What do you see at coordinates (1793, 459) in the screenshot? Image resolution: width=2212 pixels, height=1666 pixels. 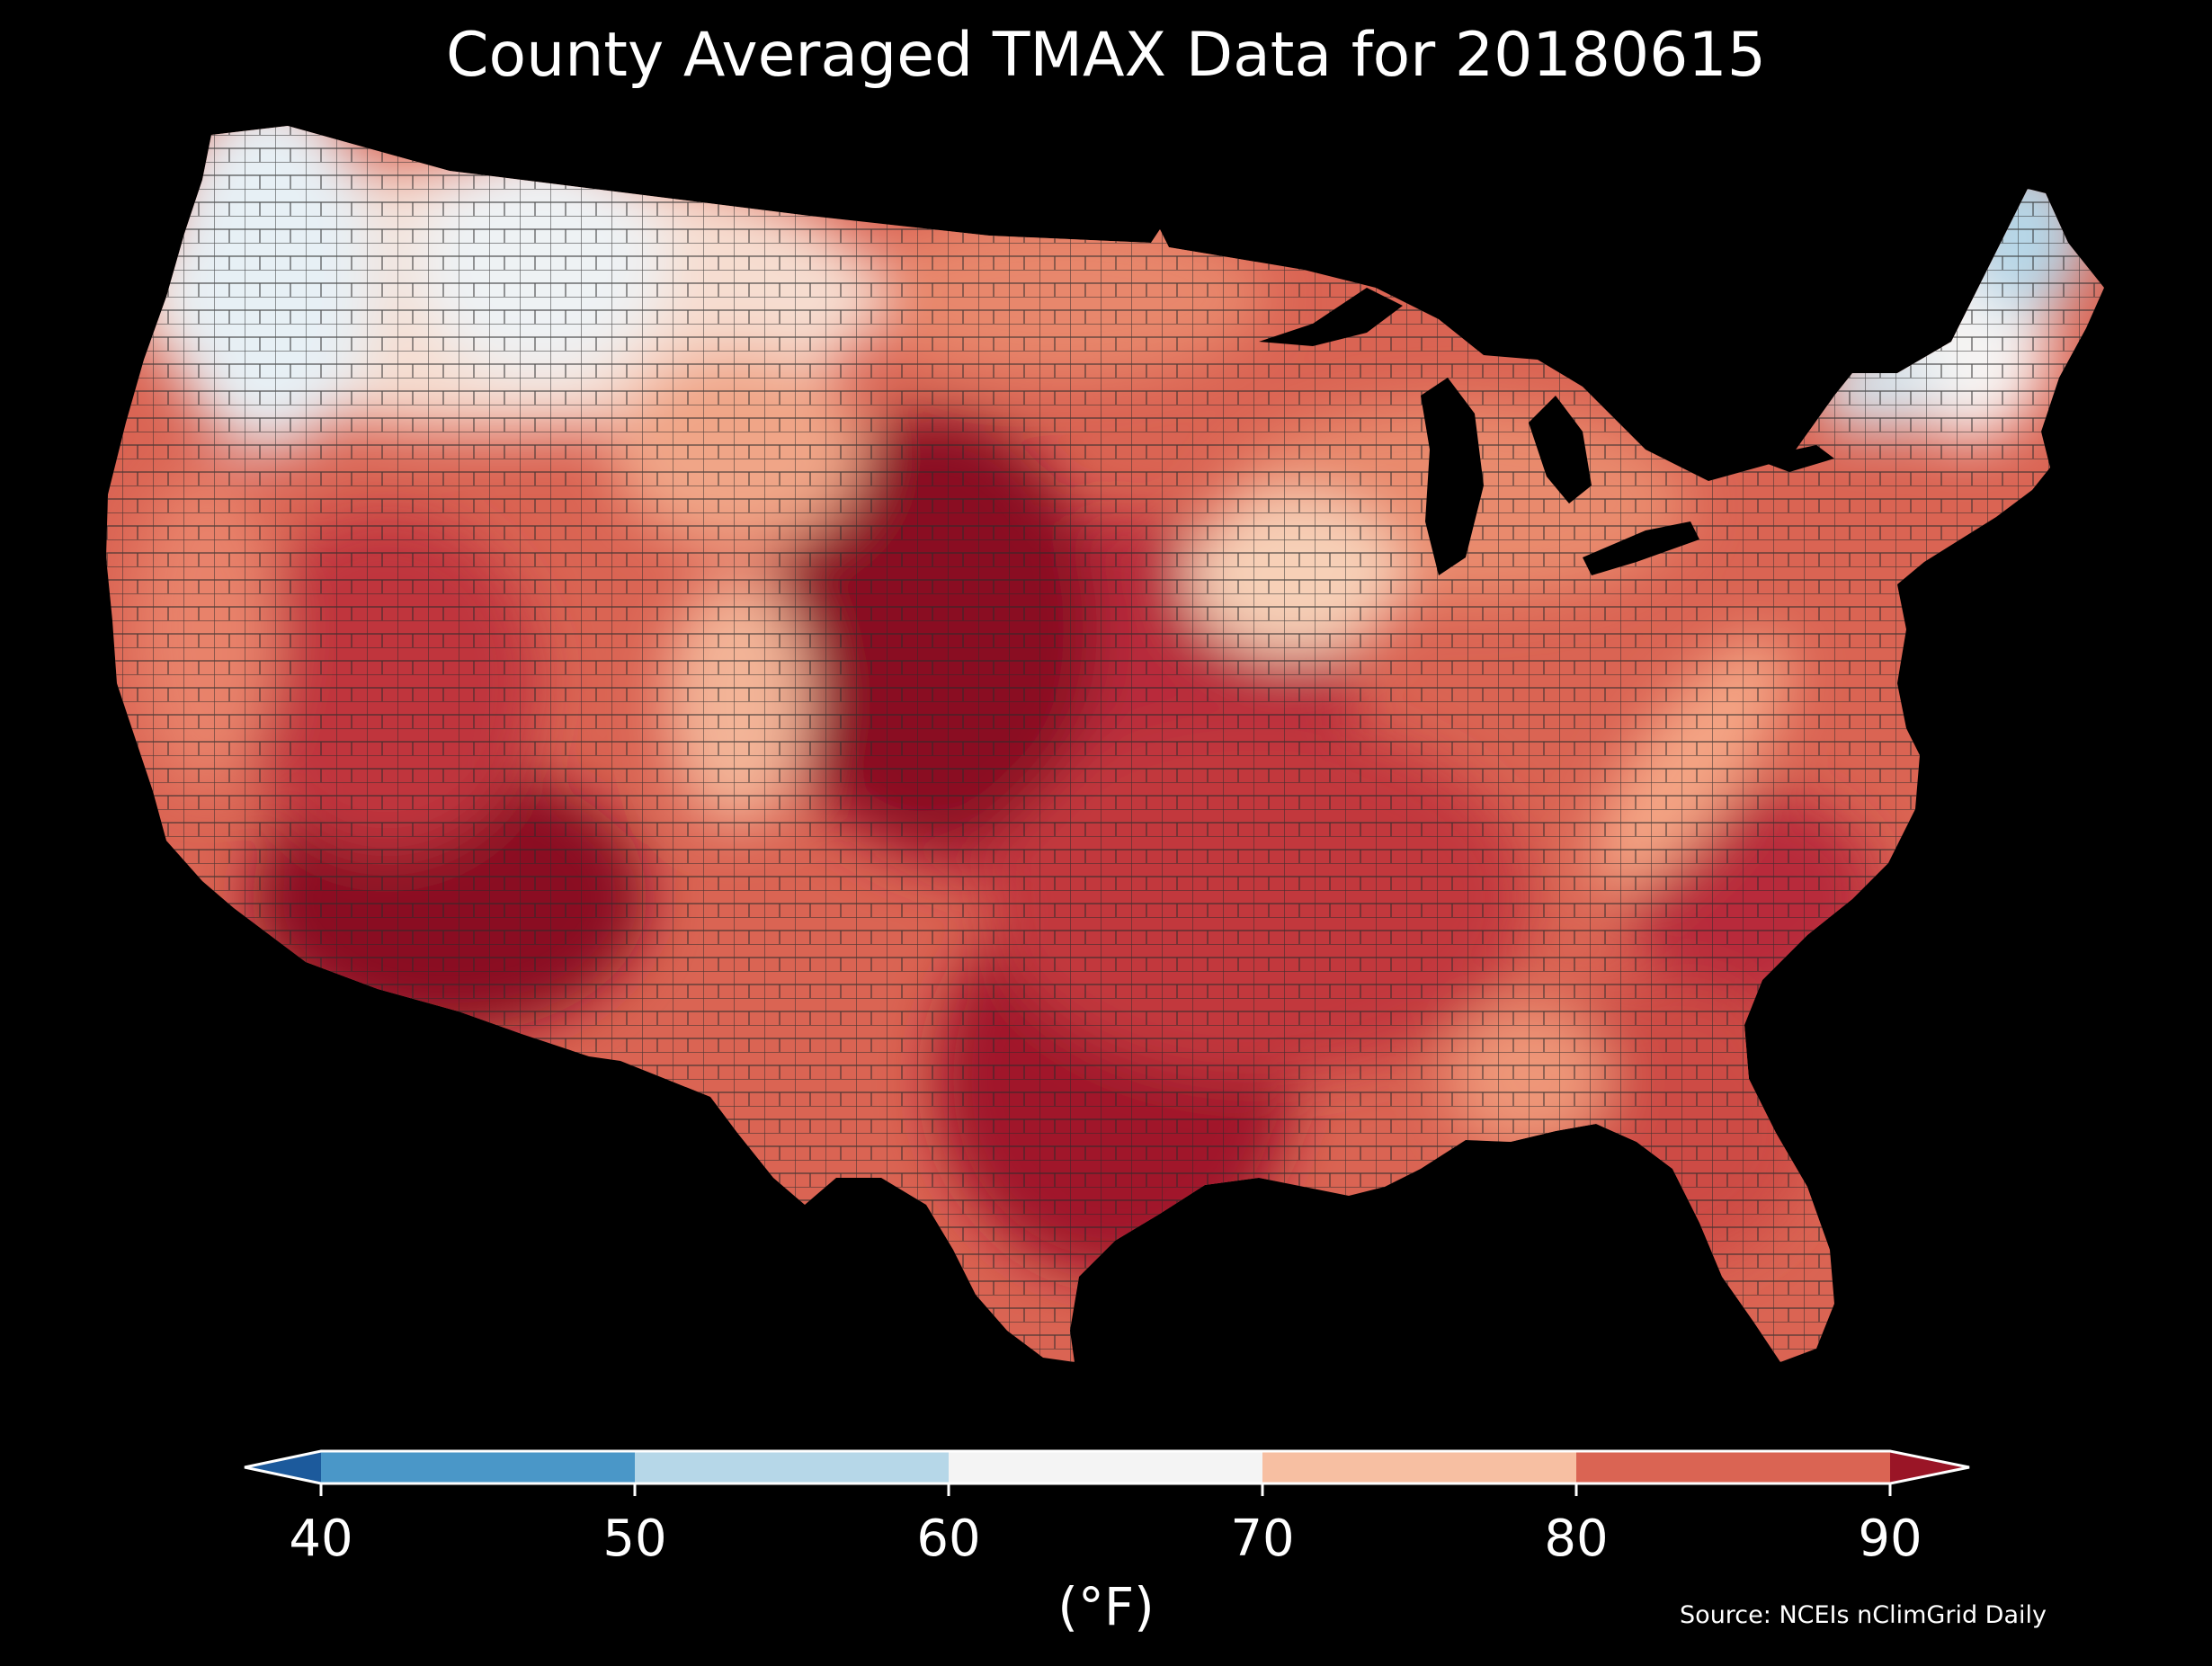 I see `lake-ontario` at bounding box center [1793, 459].